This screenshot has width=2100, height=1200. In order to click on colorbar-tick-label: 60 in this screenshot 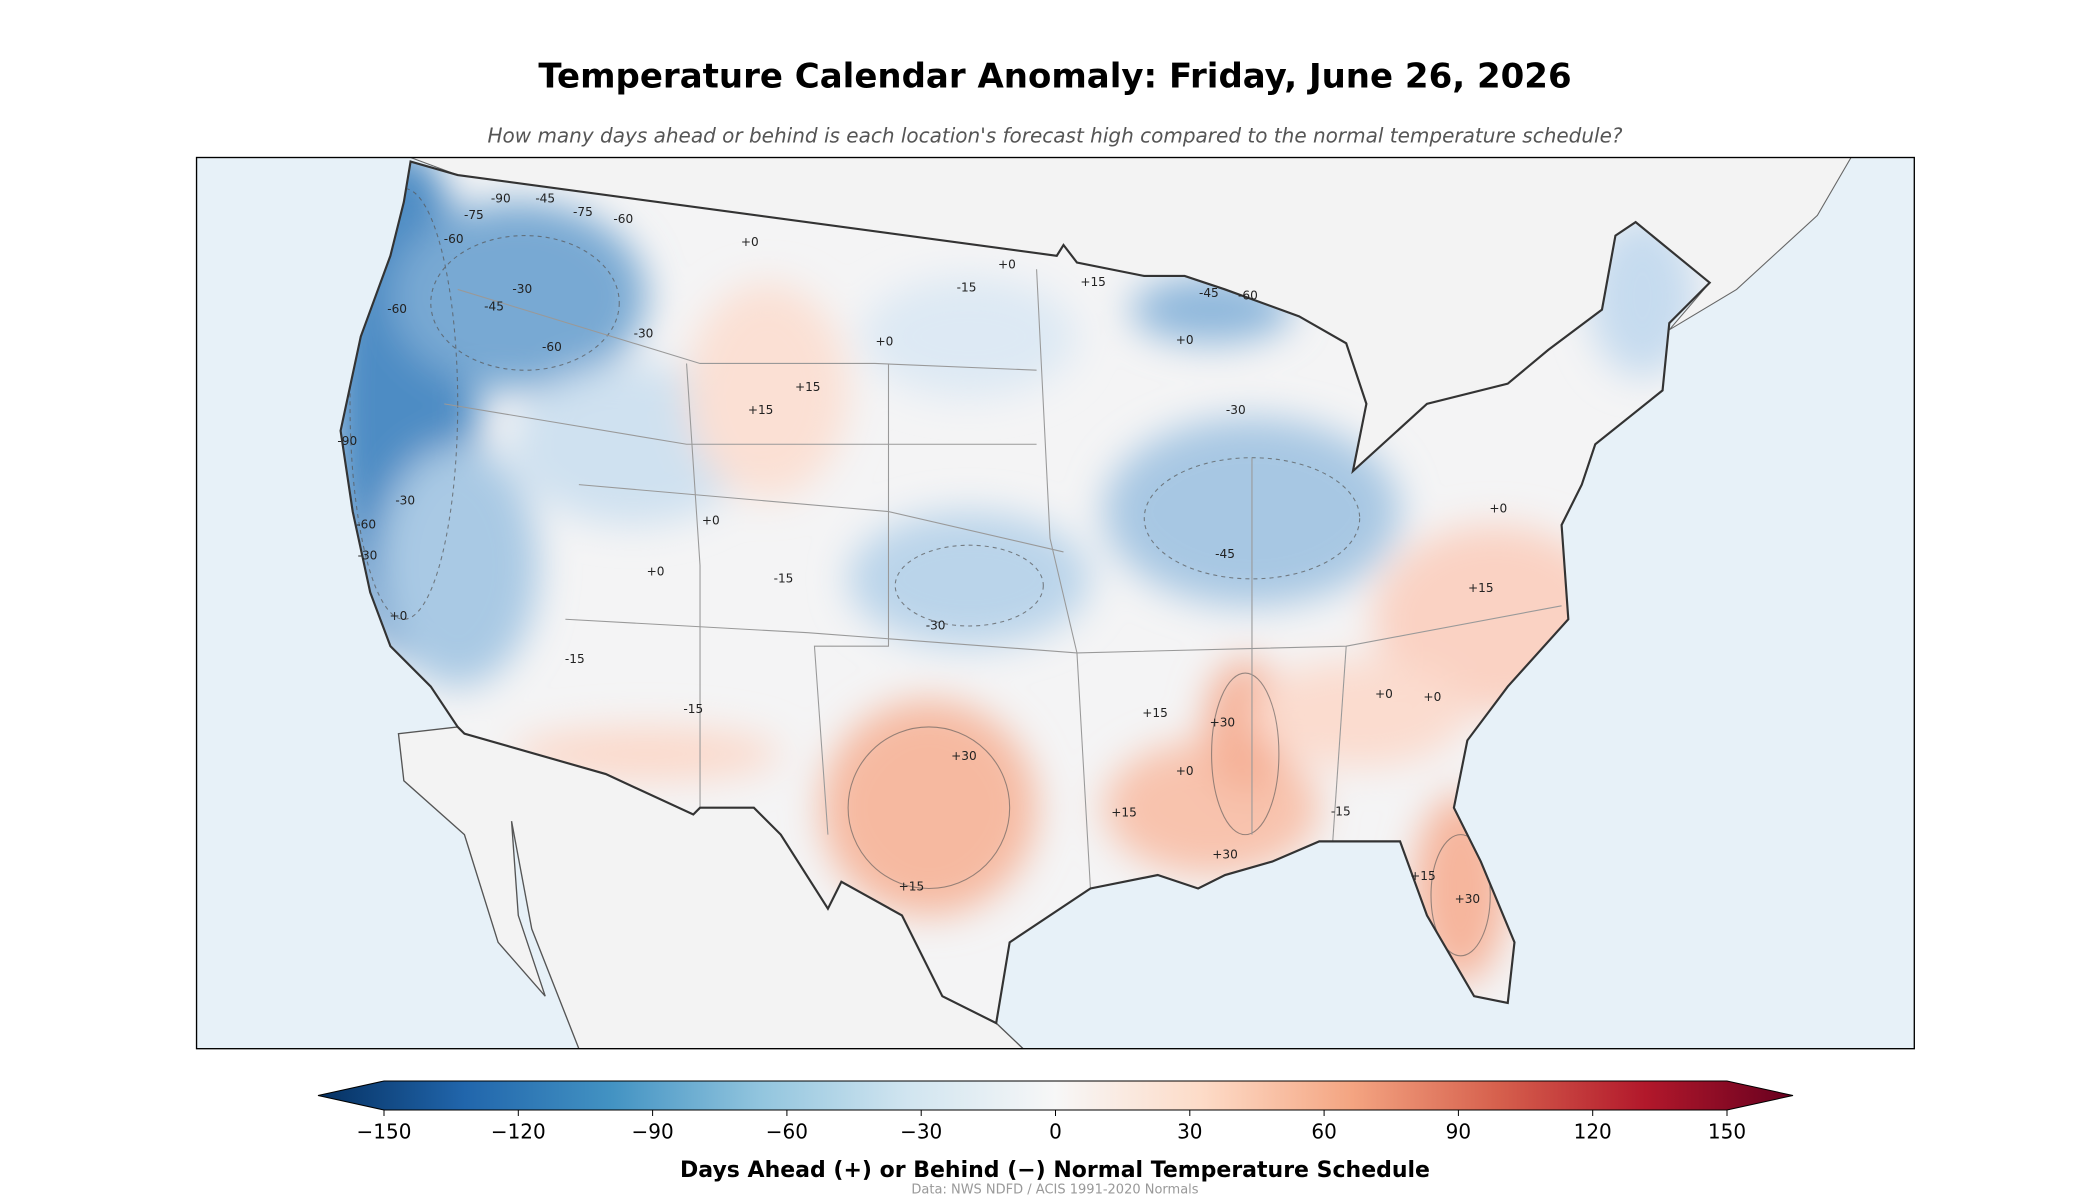, I will do `click(1323, 1132)`.